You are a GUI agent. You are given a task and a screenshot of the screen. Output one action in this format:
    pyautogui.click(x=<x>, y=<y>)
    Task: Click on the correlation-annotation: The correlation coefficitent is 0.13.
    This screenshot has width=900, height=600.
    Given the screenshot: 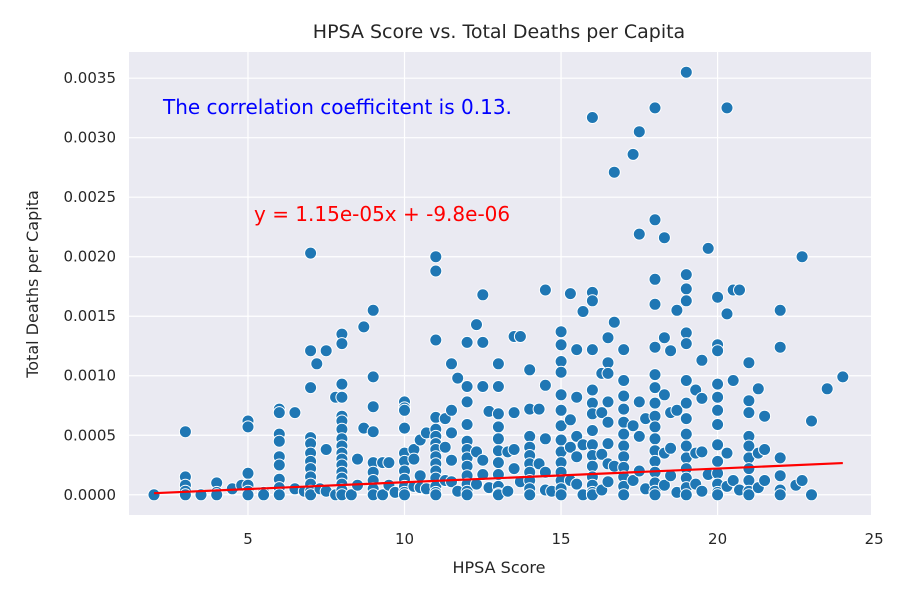 What is the action you would take?
    pyautogui.click(x=337, y=107)
    